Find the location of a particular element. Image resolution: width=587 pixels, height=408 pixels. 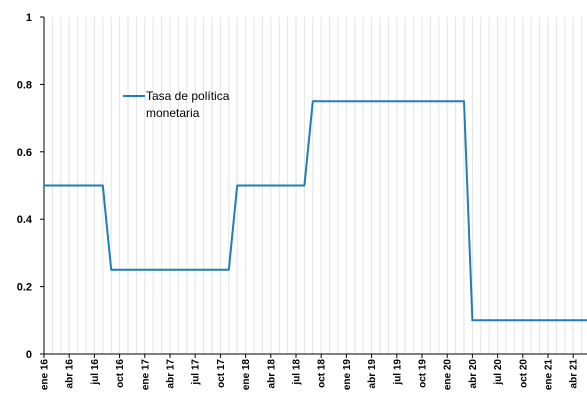

x-tick-label: jul 17 is located at coordinates (196, 372).